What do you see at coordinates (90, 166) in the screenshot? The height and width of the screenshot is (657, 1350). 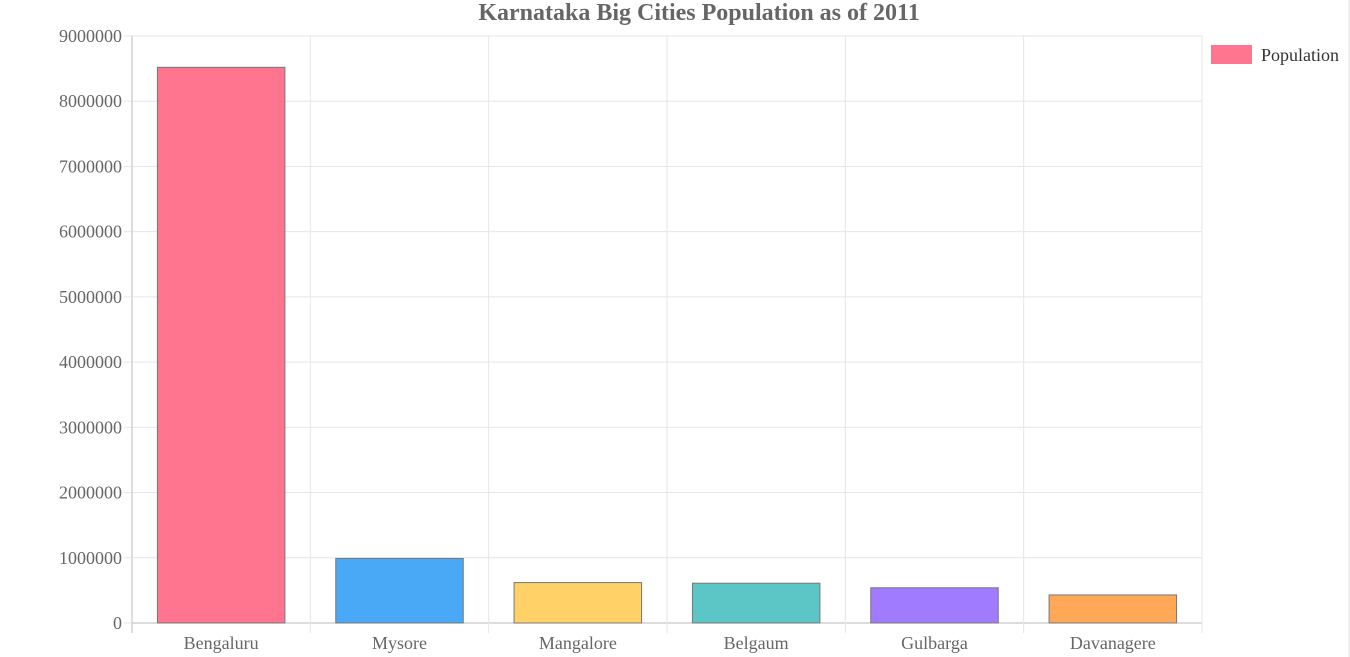 I see `y-tick-label: 7000000` at bounding box center [90, 166].